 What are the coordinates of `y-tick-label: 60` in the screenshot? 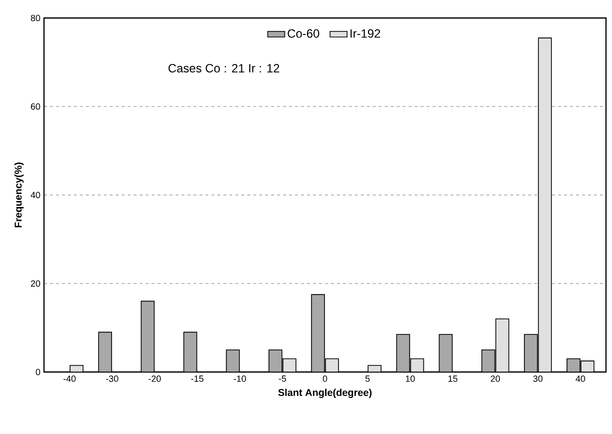 It's located at (35, 106).